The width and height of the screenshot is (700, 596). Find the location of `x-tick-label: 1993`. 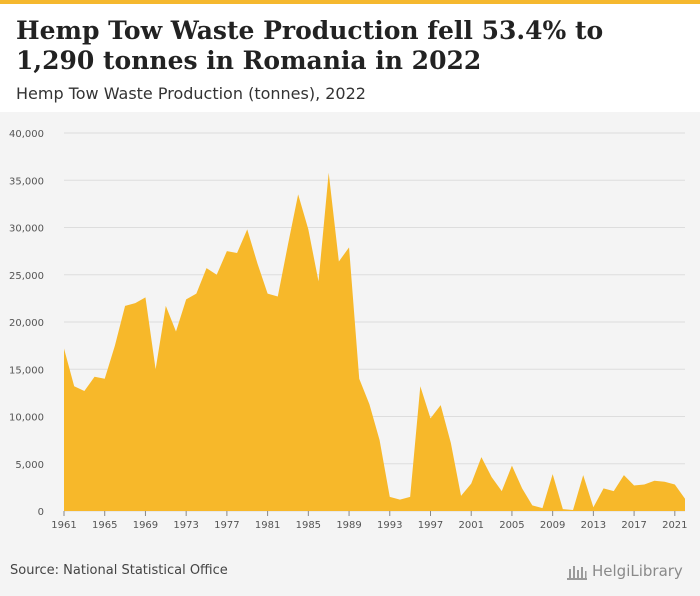

x-tick-label: 1993 is located at coordinates (389, 525).